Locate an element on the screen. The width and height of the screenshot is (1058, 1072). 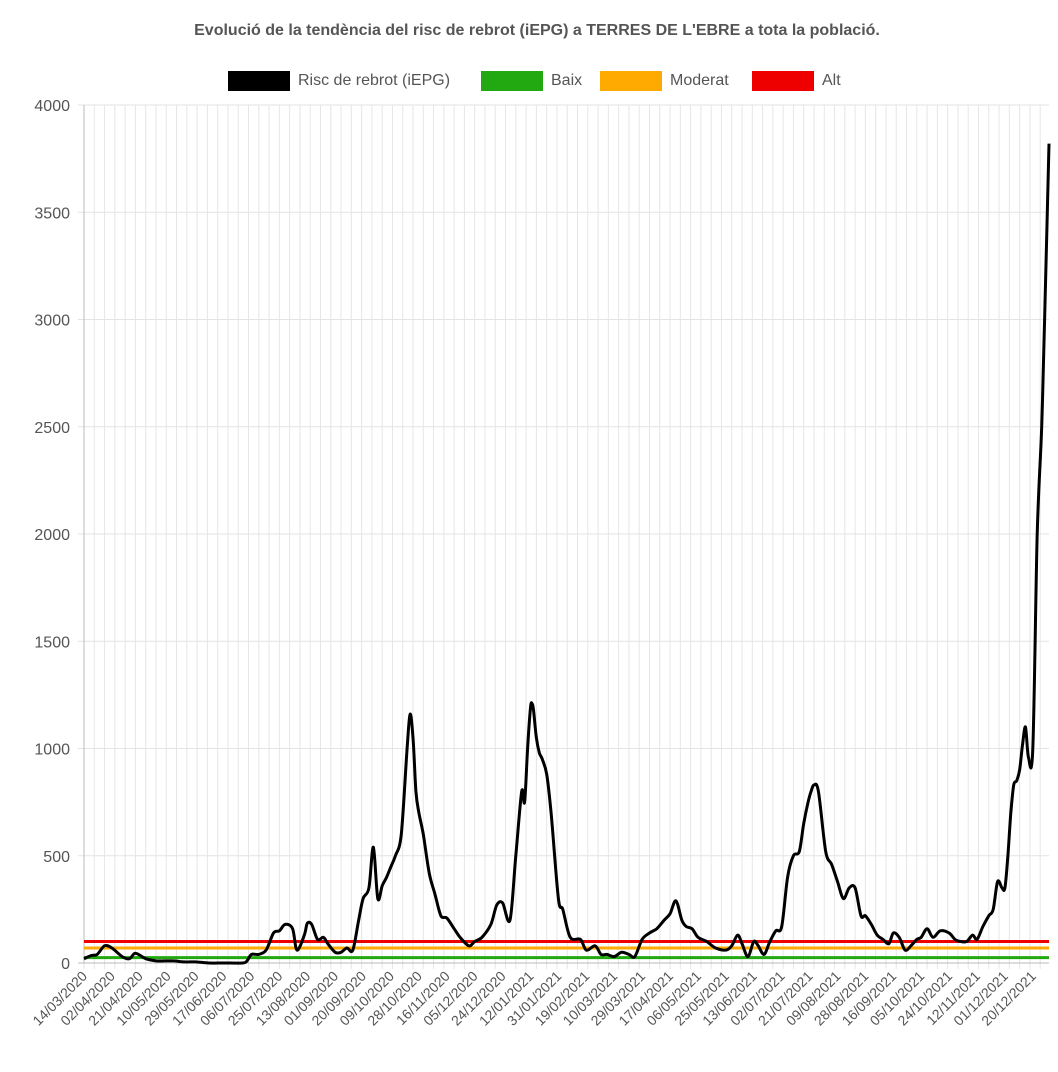
y-tick-label: 1500 is located at coordinates (52, 642).